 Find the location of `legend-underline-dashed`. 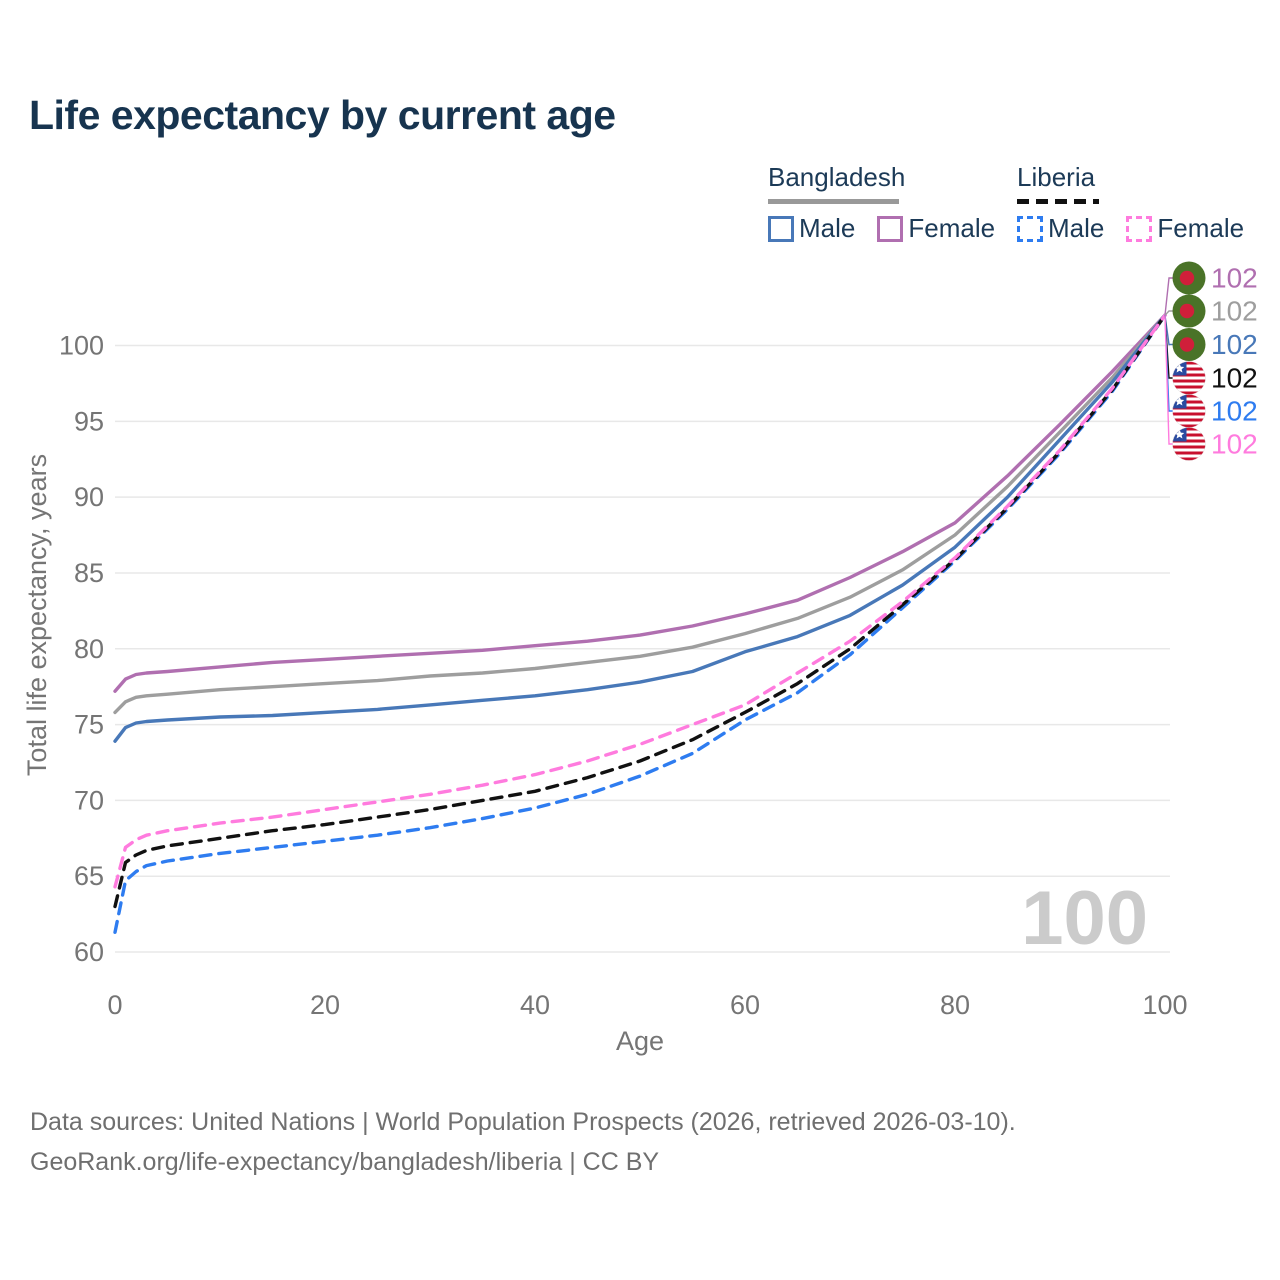

legend-underline-dashed is located at coordinates (1058, 201).